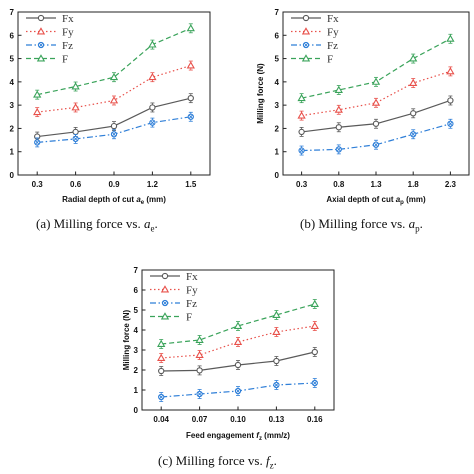 The height and width of the screenshot is (474, 474). What do you see at coordinates (136, 350) in the screenshot?
I see `y-tick-label: 3` at bounding box center [136, 350].